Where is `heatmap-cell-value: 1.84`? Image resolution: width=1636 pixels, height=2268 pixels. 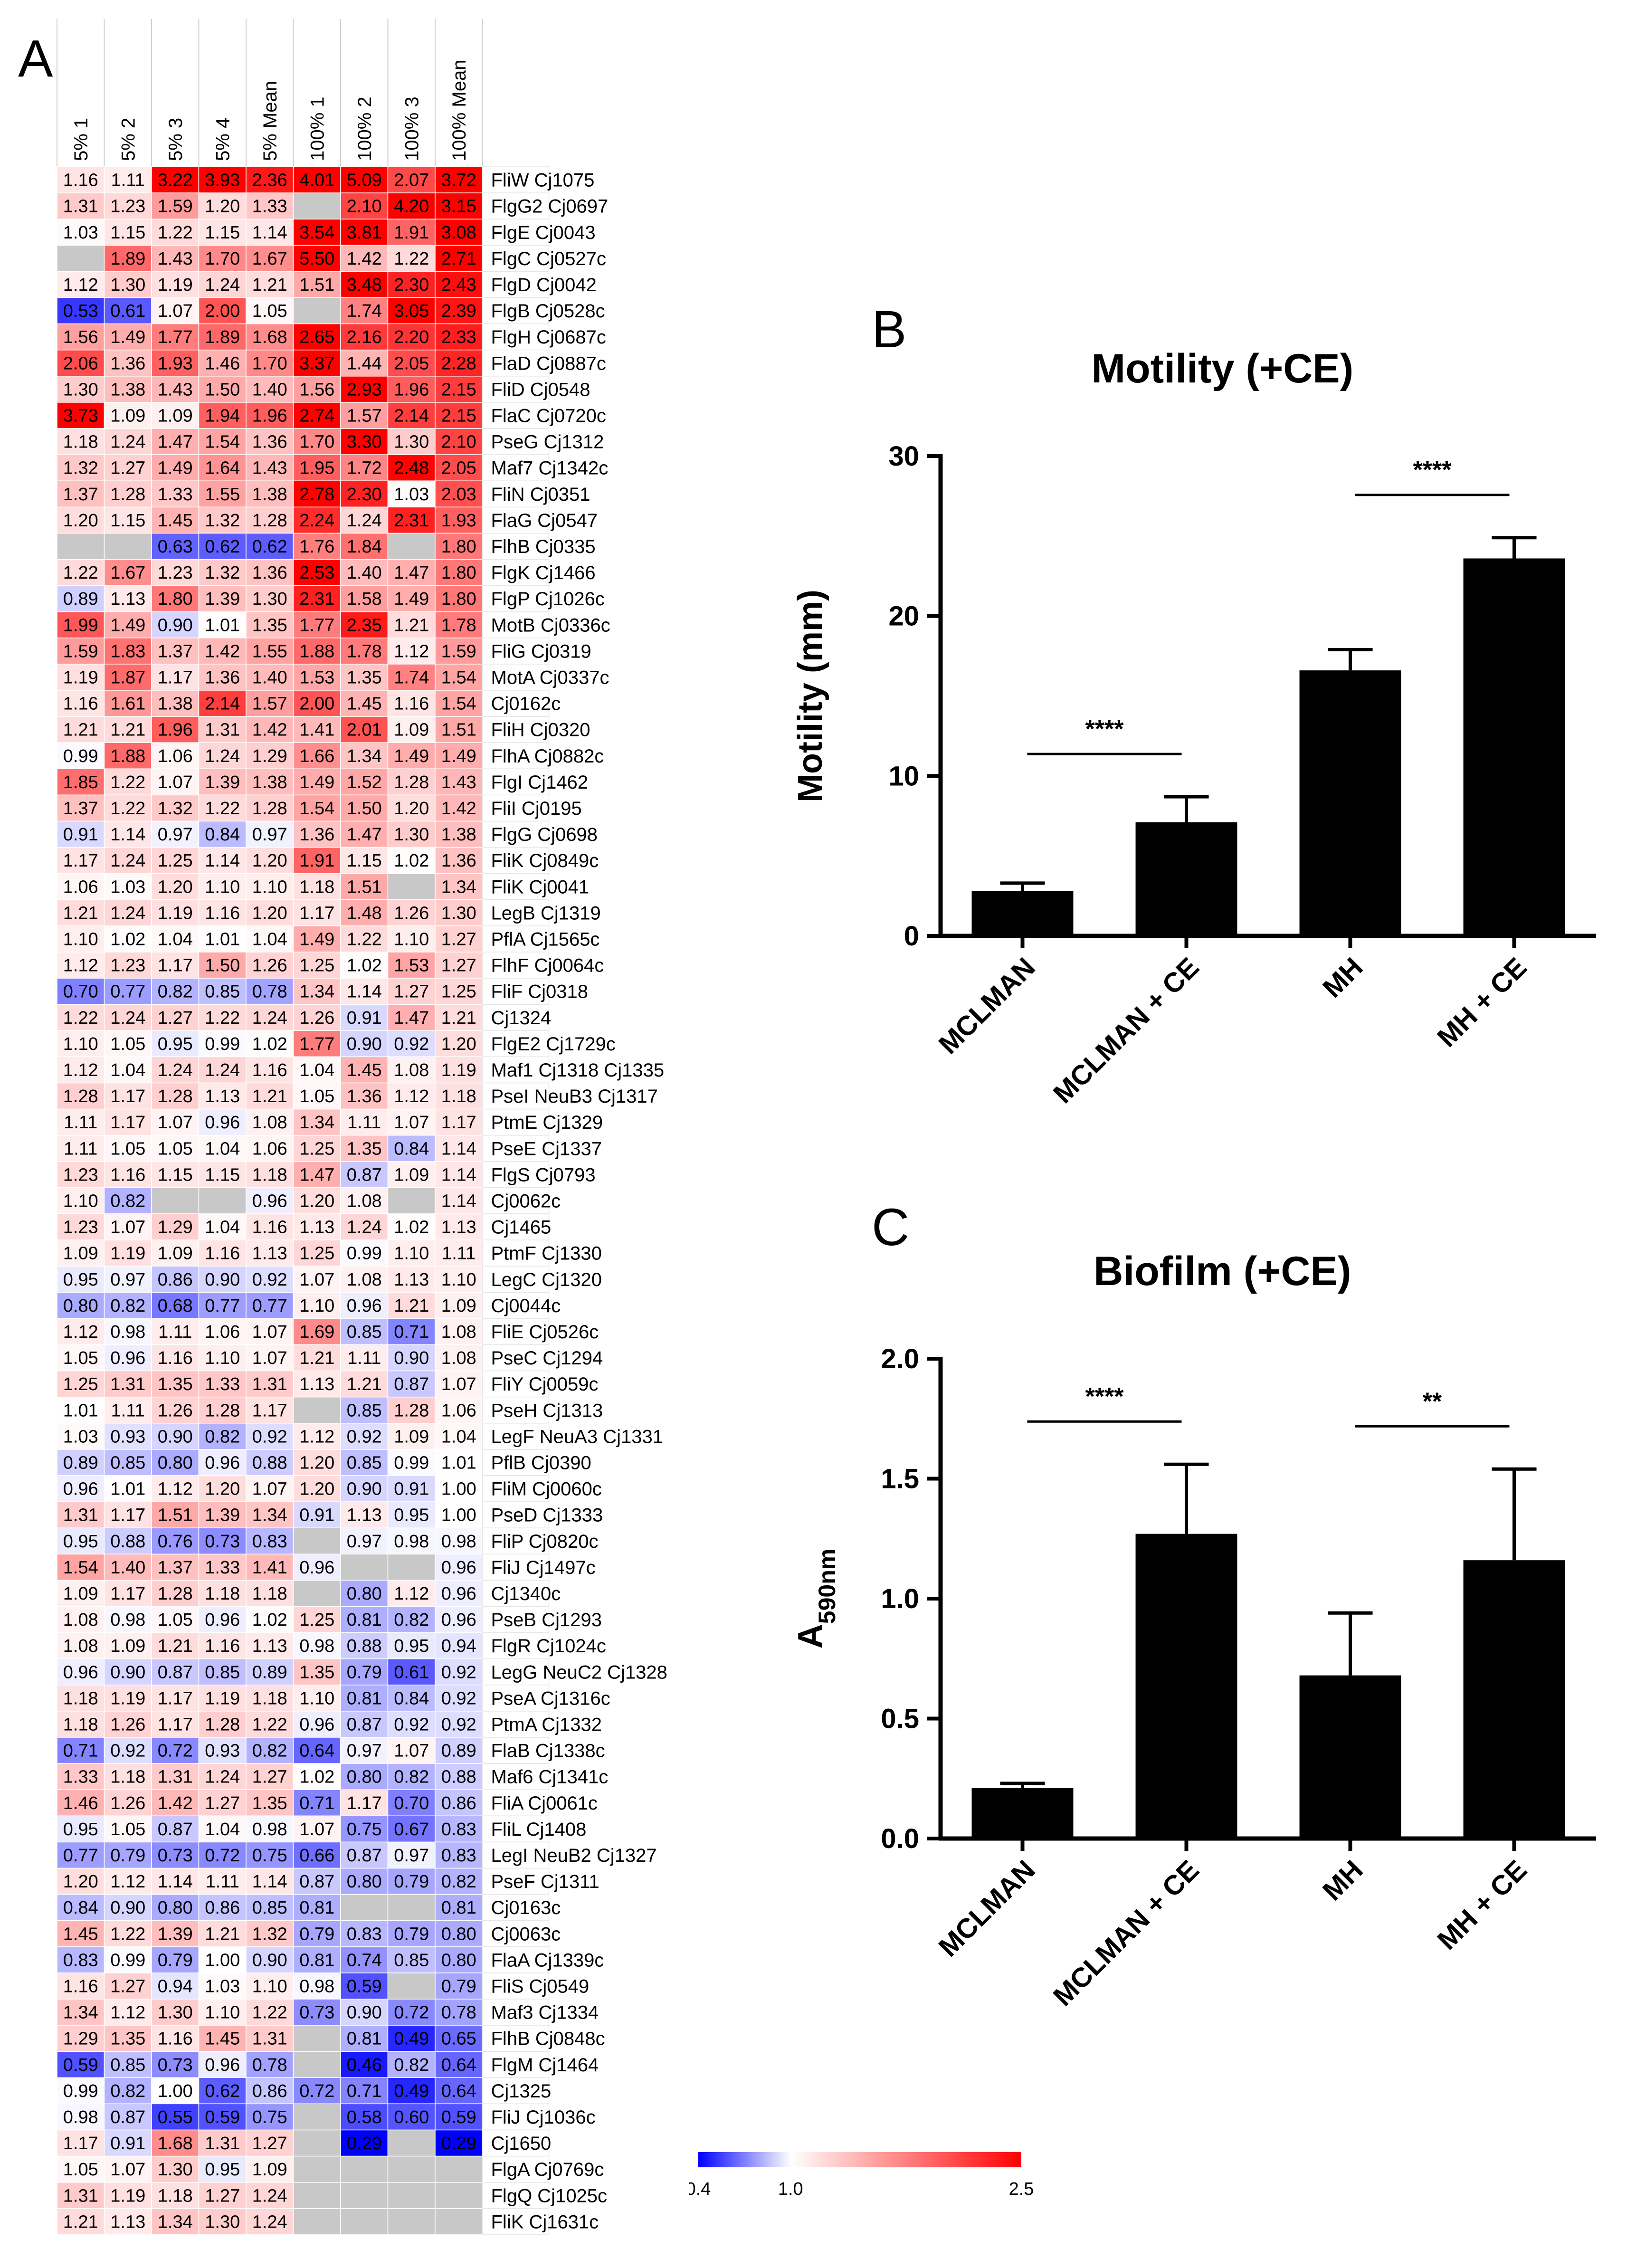
heatmap-cell-value: 1.84 is located at coordinates (364, 547).